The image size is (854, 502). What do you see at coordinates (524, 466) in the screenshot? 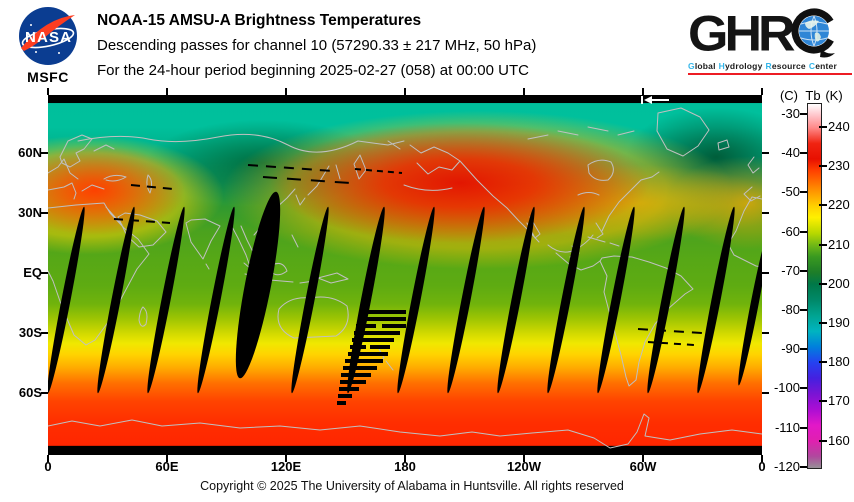
I see `lon-tick-label: 120W` at bounding box center [524, 466].